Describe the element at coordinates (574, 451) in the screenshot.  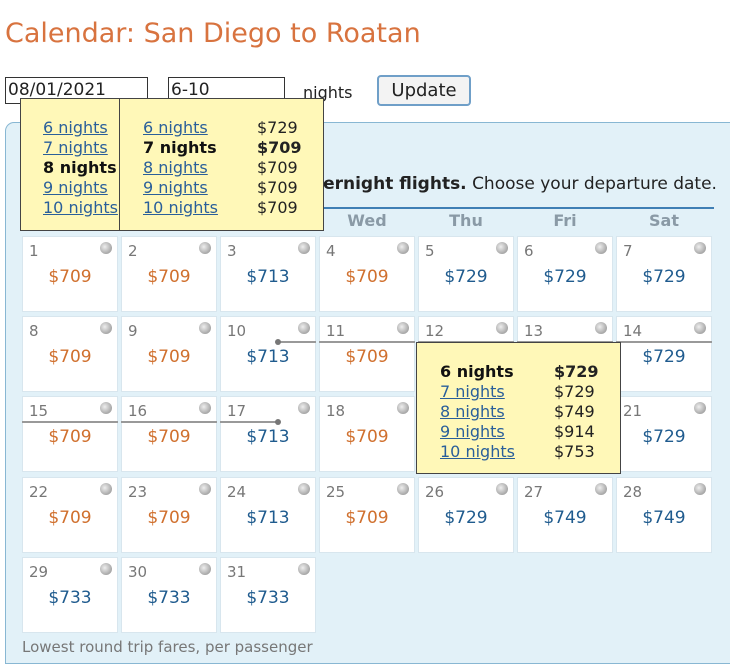
I see `popup-price: $753` at that location.